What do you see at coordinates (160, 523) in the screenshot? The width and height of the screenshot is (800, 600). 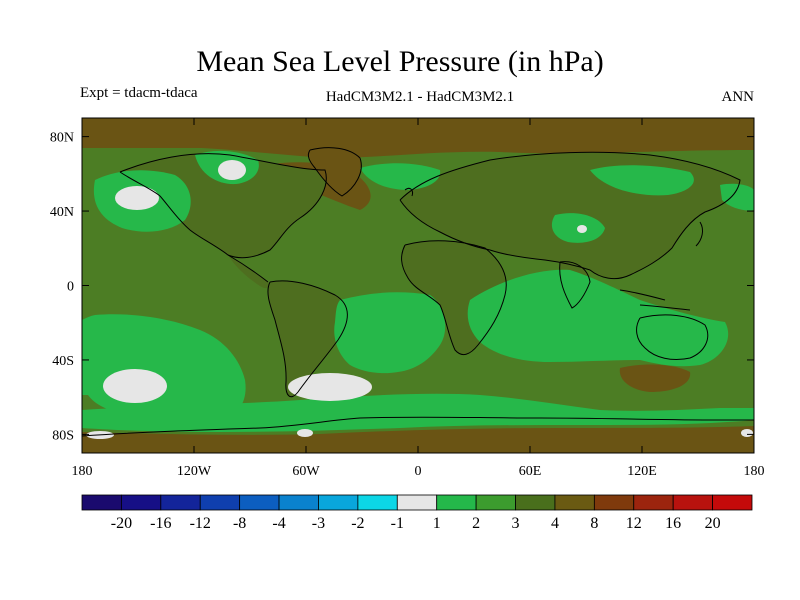 I see `colorbar-label: -16` at bounding box center [160, 523].